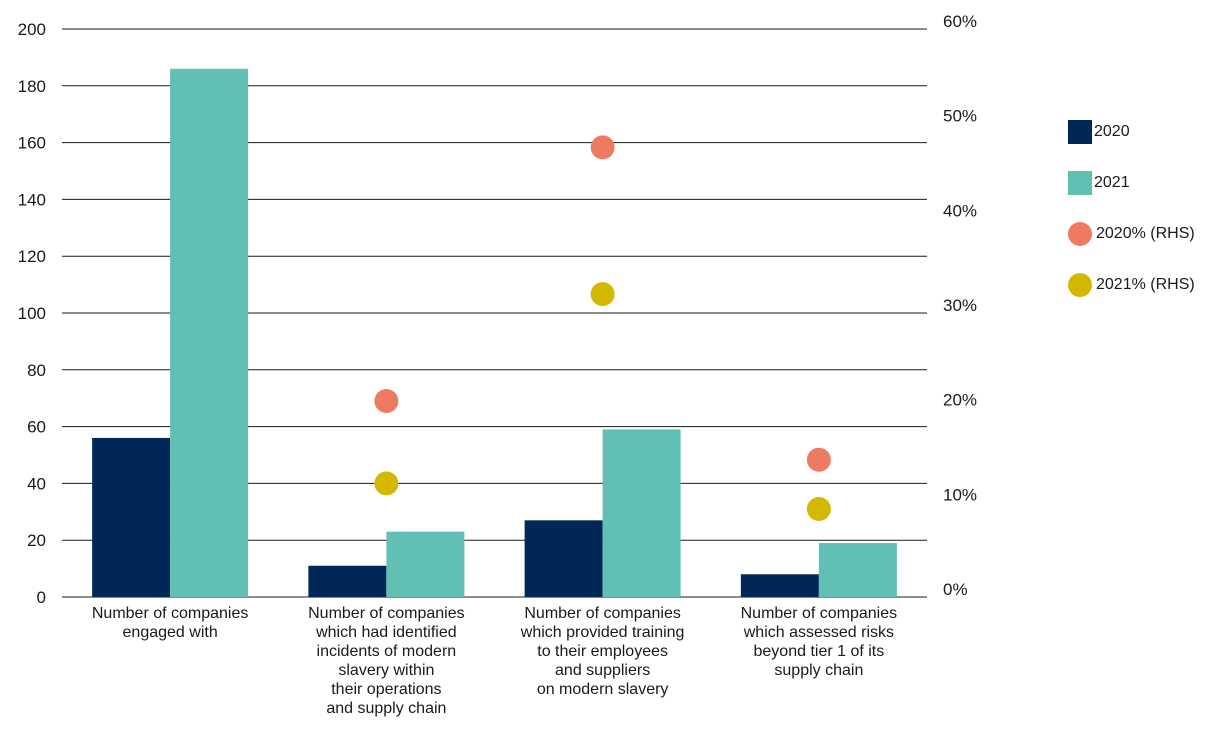 This screenshot has height=736, width=1213. I want to click on right-axis: 0% 10% 20% 30% 40% 50% 60%, so click(960, 305).